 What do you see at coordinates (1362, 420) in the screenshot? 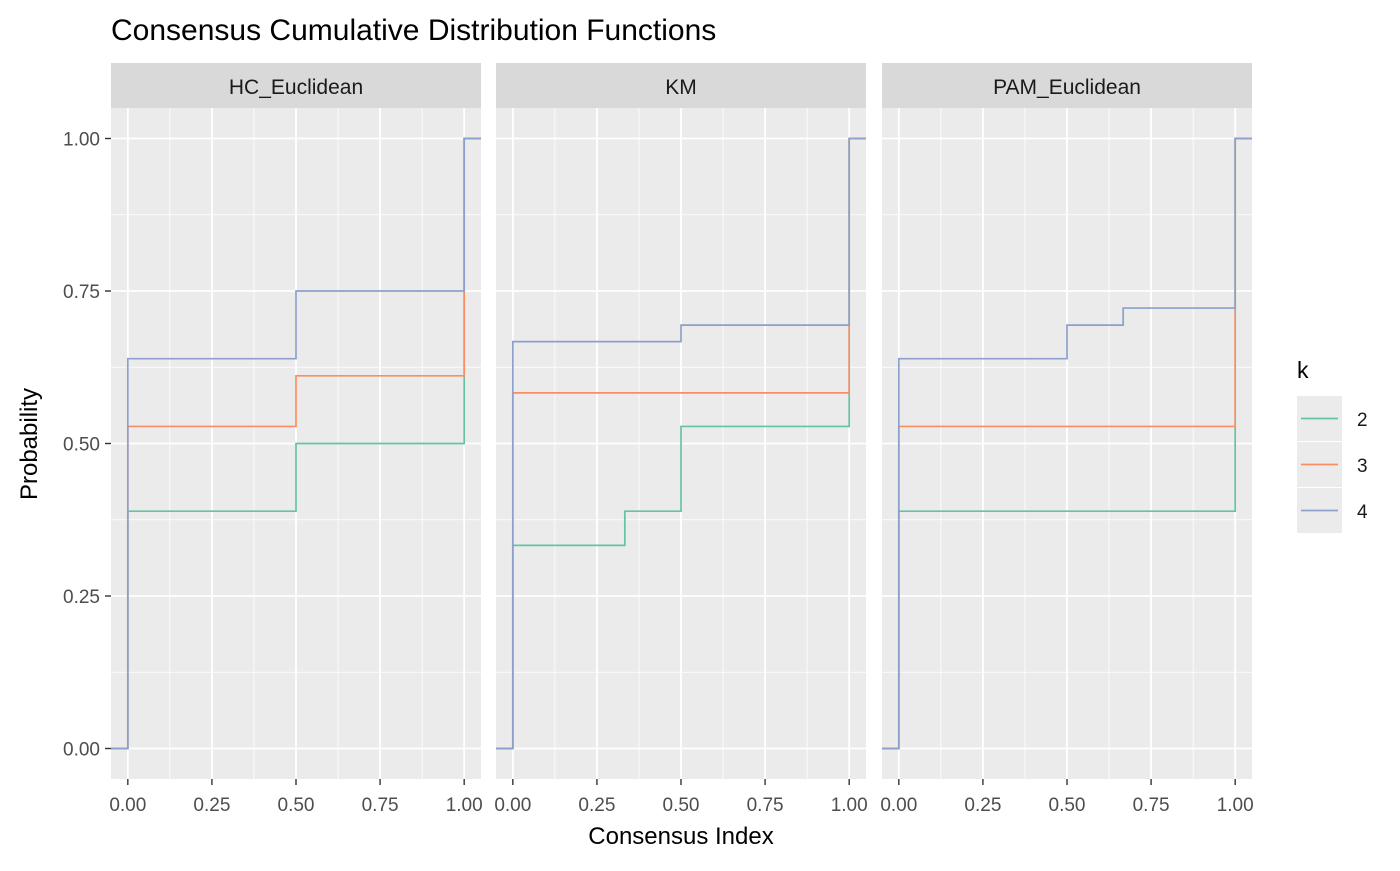
I see `legend-label: 2` at bounding box center [1362, 420].